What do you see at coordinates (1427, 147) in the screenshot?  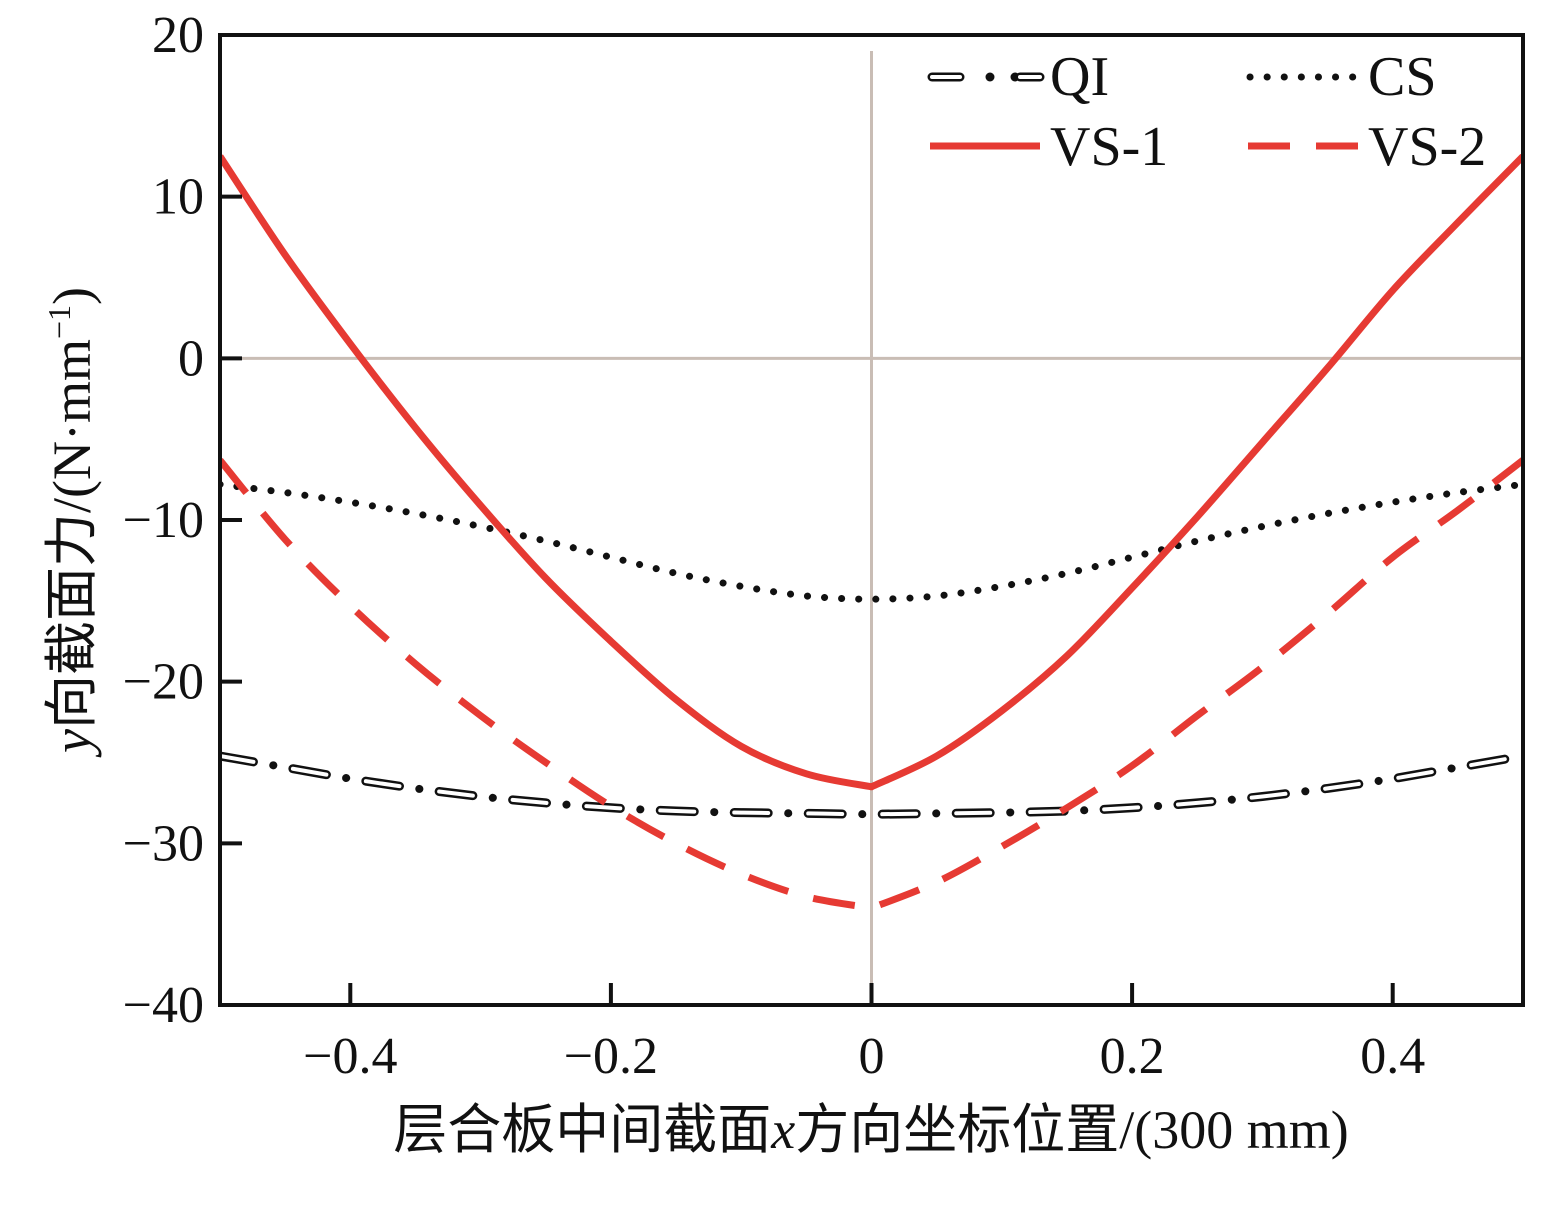 I see `legend-label-vs-2: VS-2` at bounding box center [1427, 147].